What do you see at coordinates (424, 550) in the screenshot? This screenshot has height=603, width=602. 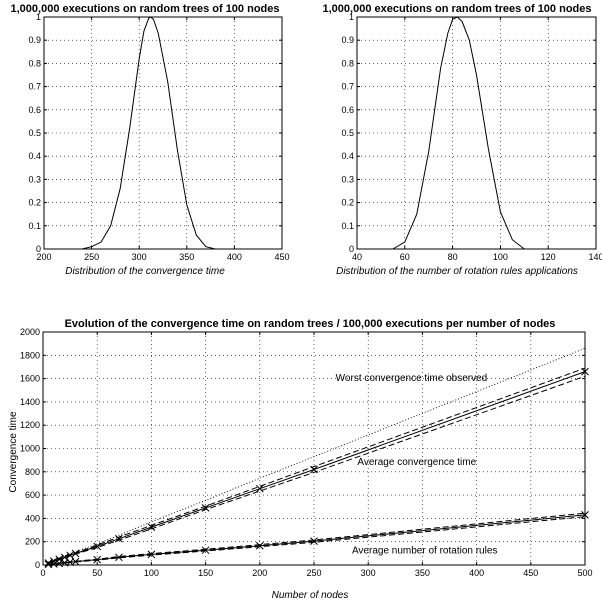 I see `annotation-label: Average number of rotation rules` at bounding box center [424, 550].